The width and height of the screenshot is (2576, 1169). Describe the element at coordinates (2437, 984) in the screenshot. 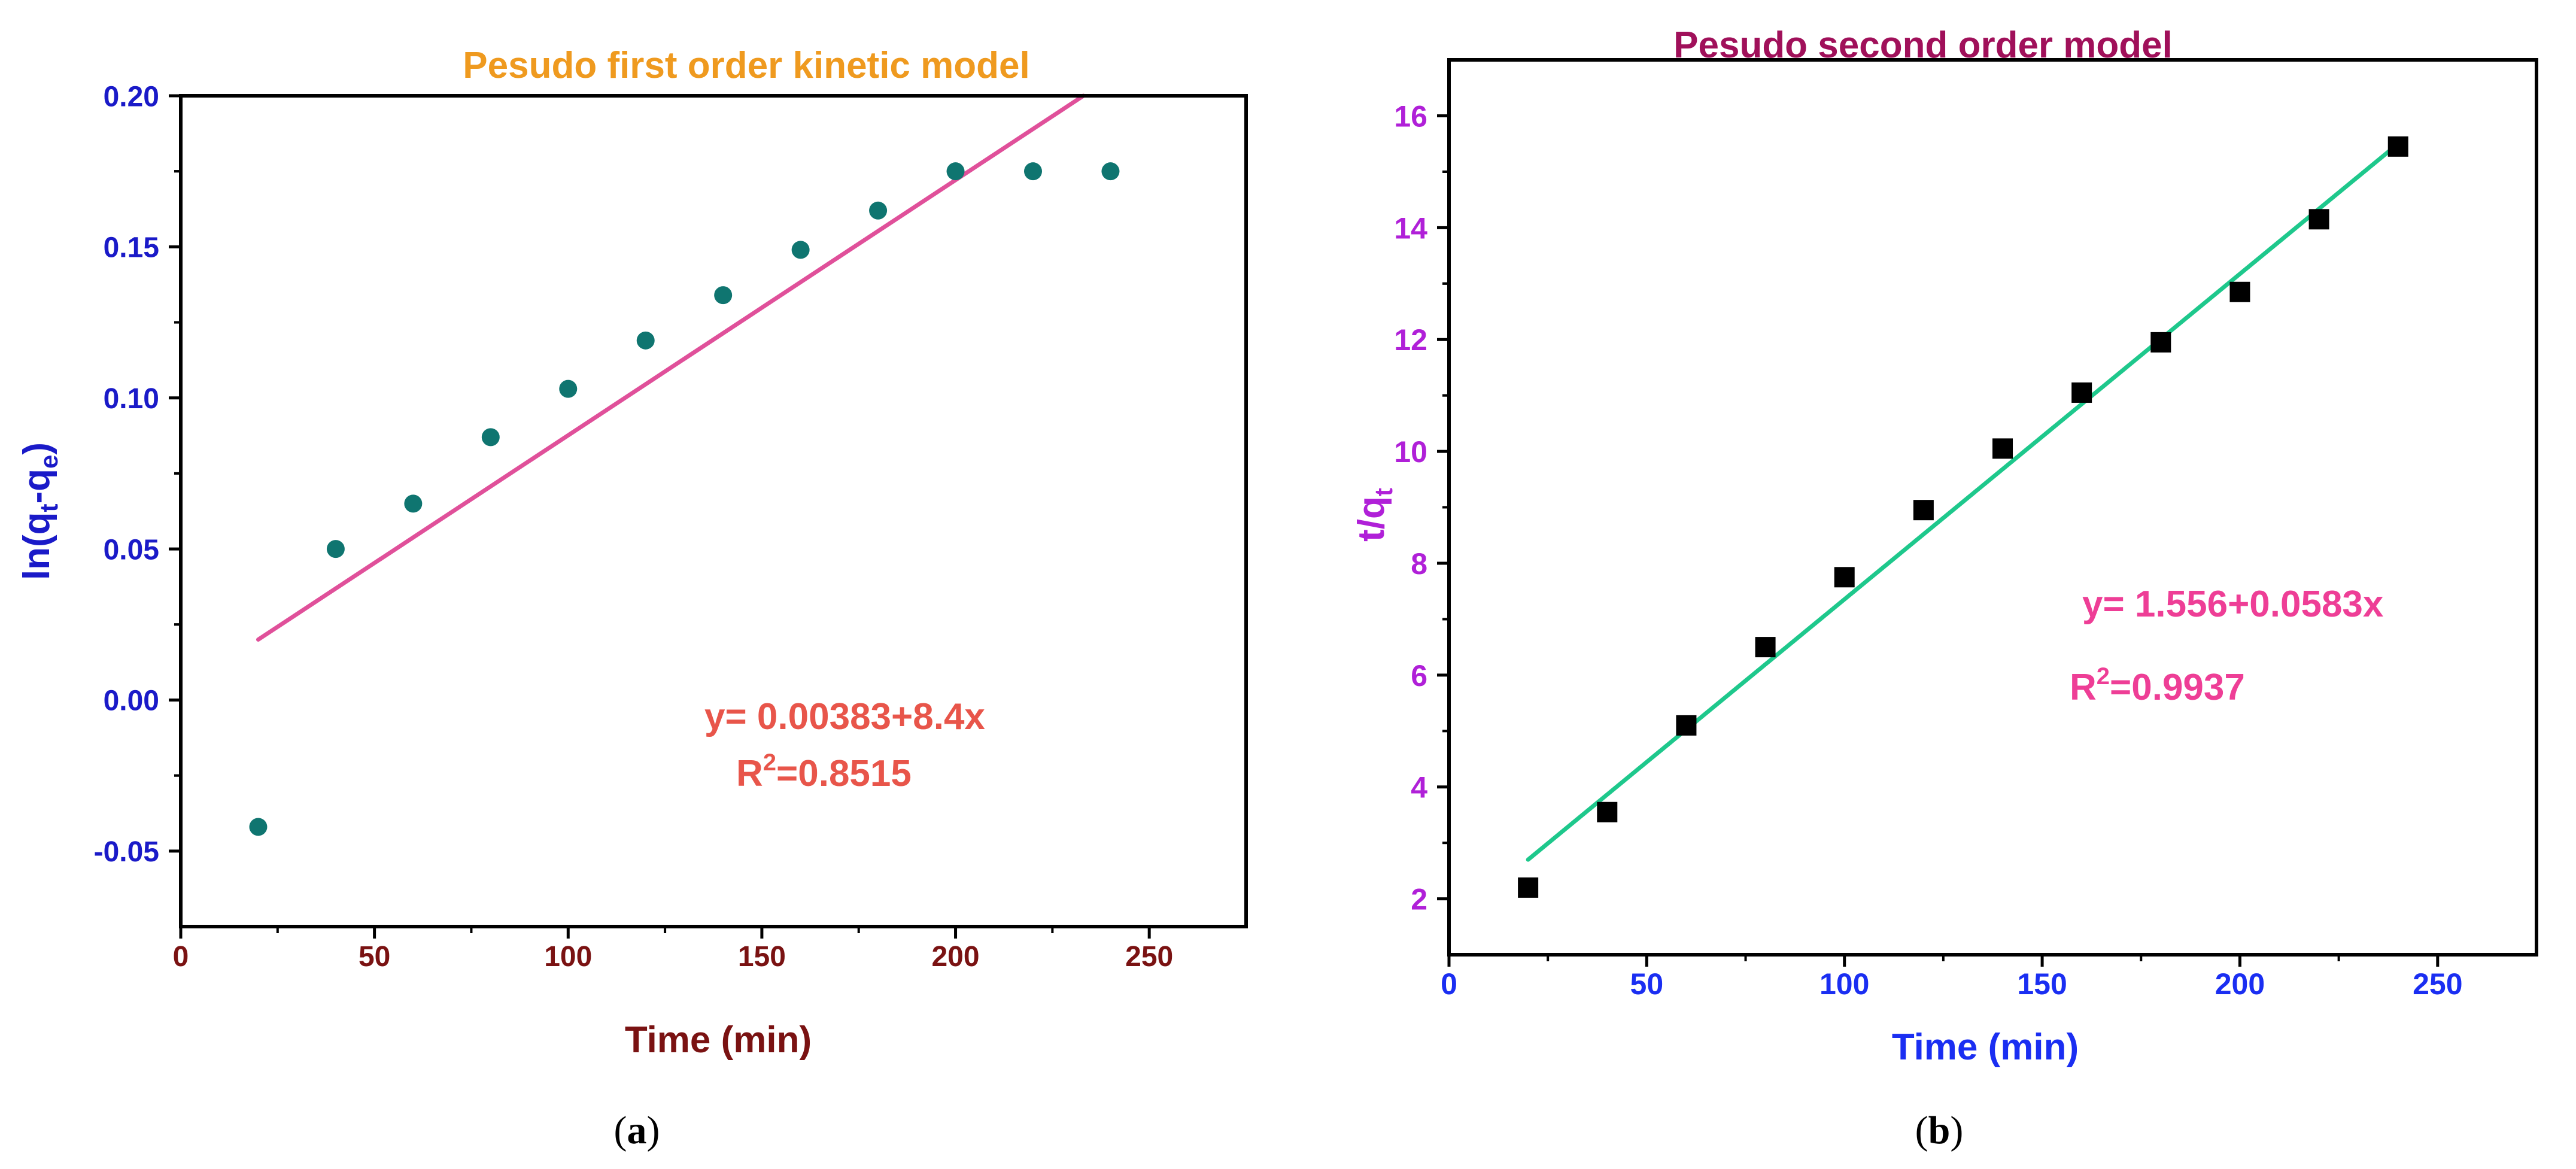

I see `chart-b-x-tick-label: 250` at that location.